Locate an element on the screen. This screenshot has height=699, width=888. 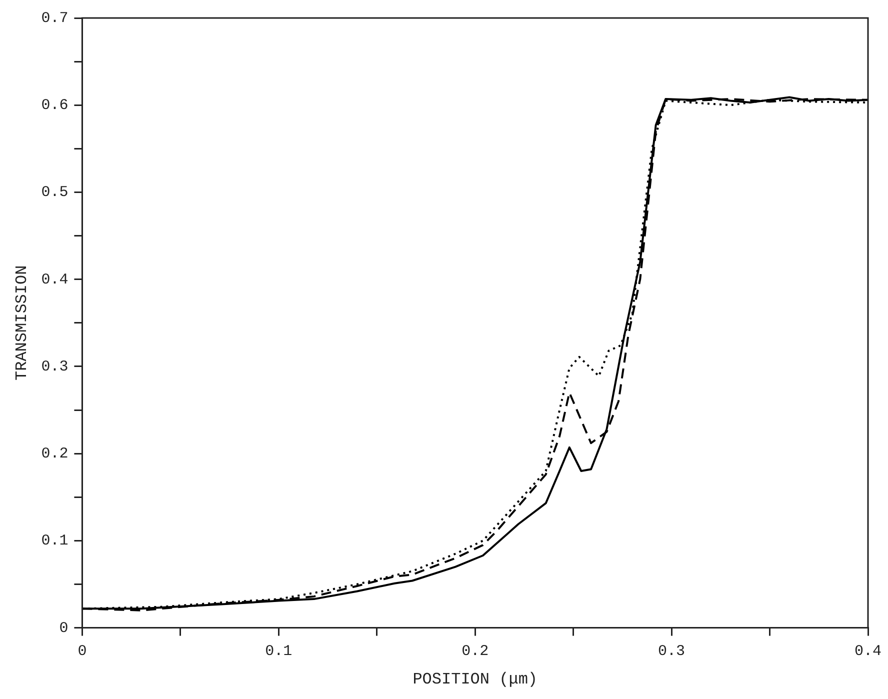
y-tick-label: 0.2 is located at coordinates (54, 454).